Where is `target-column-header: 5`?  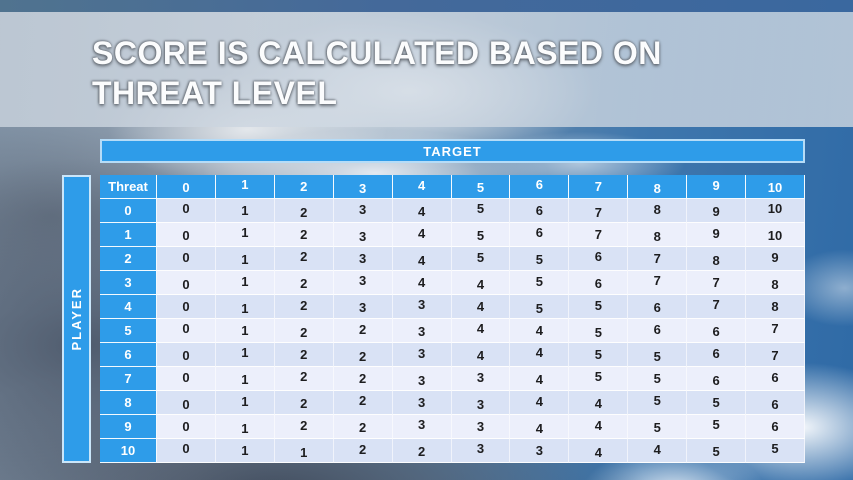 target-column-header: 5 is located at coordinates (481, 187).